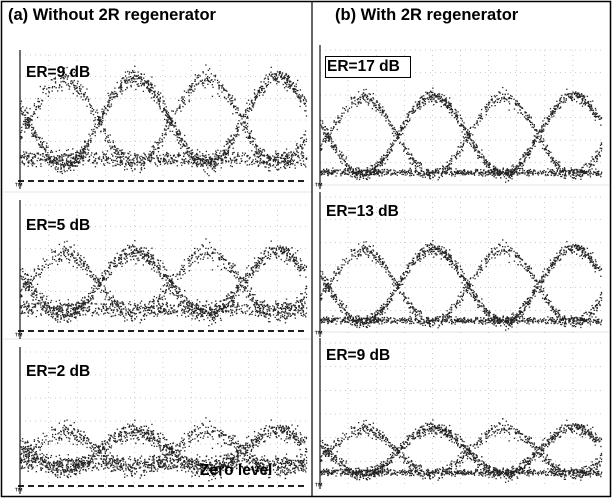  I want to click on panel-b3-eye-traces, so click(461, 450).